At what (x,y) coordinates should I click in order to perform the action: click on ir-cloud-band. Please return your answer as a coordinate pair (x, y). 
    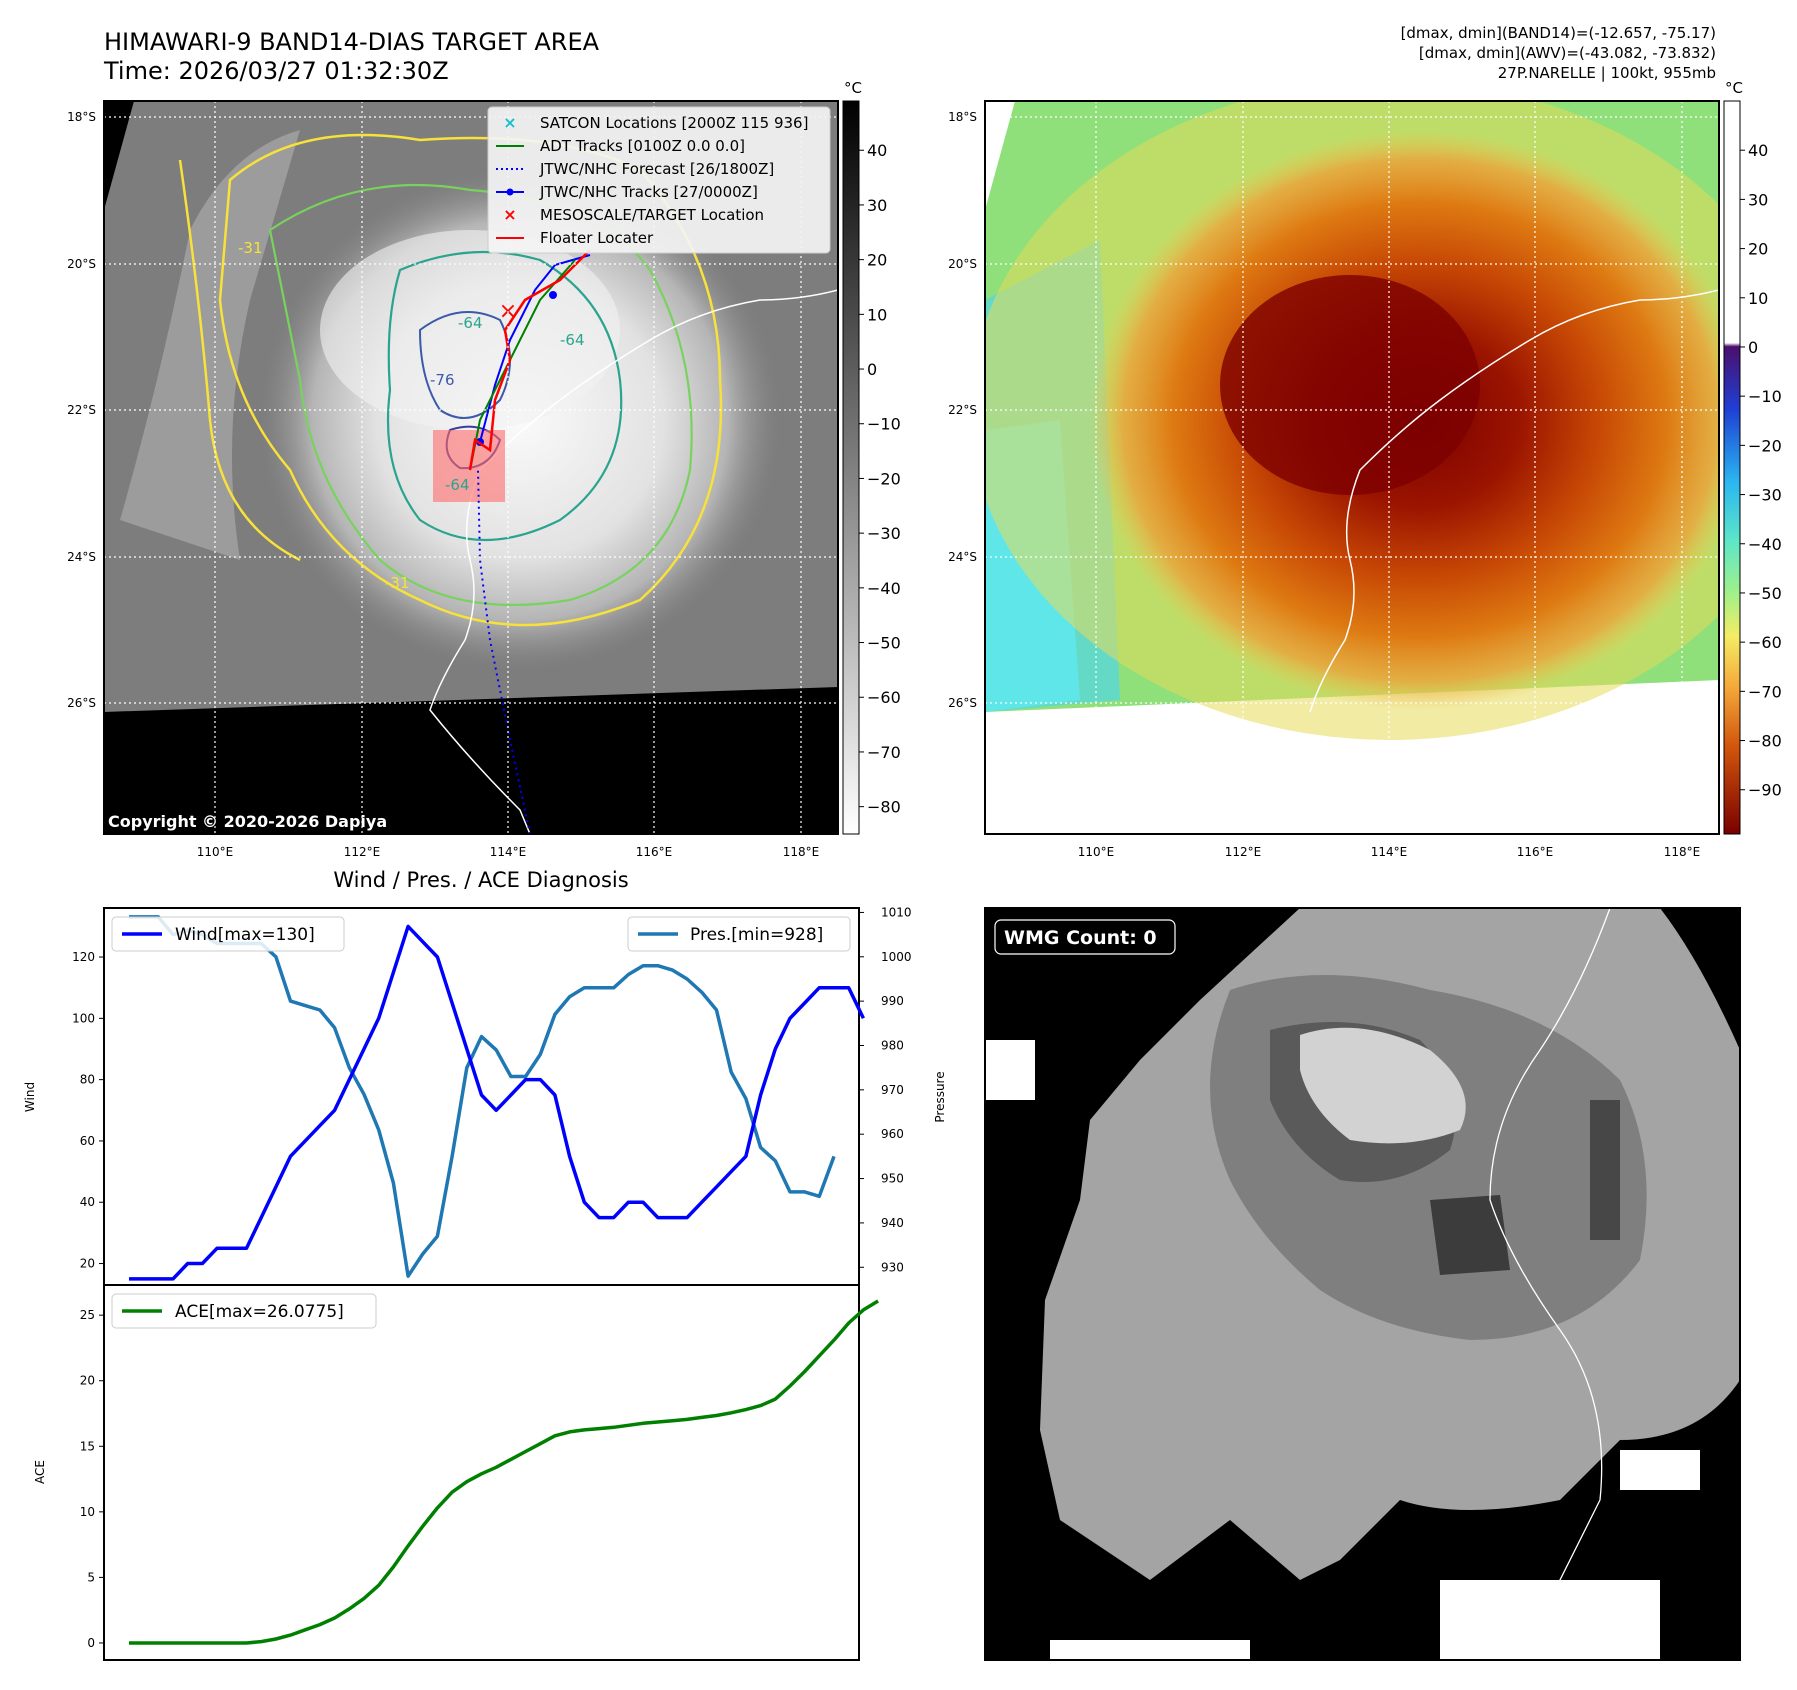
    Looking at the image, I should click on (210, 345).